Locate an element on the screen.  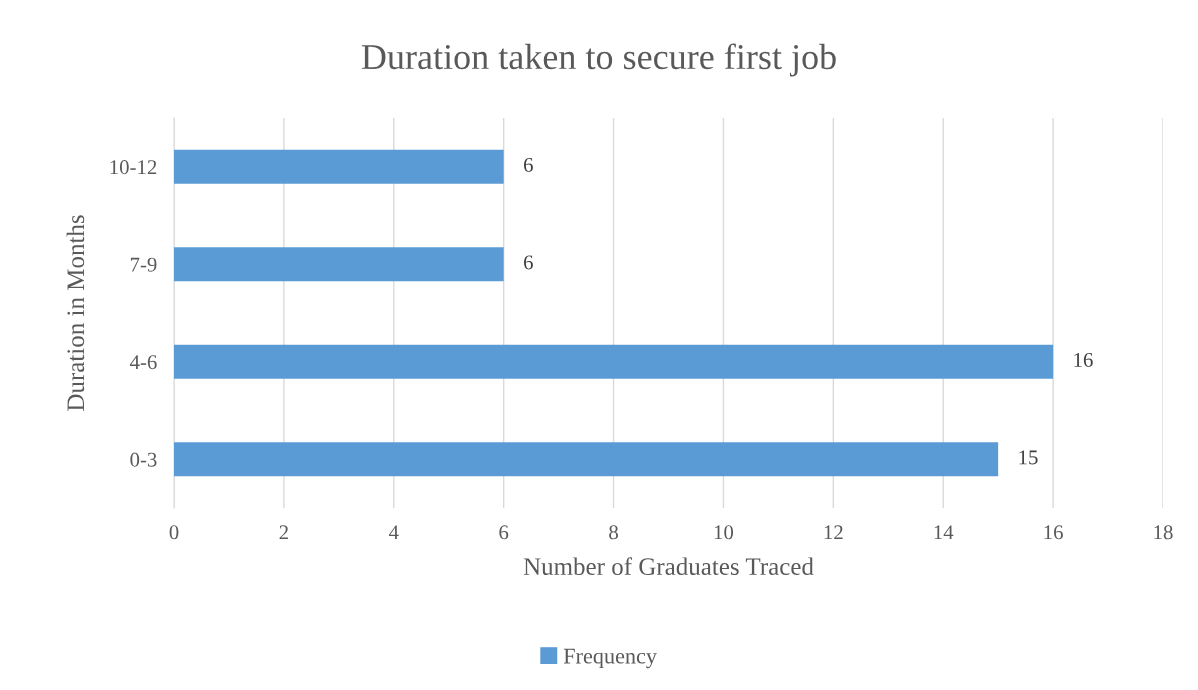
data-label: 16 is located at coordinates (1083, 359).